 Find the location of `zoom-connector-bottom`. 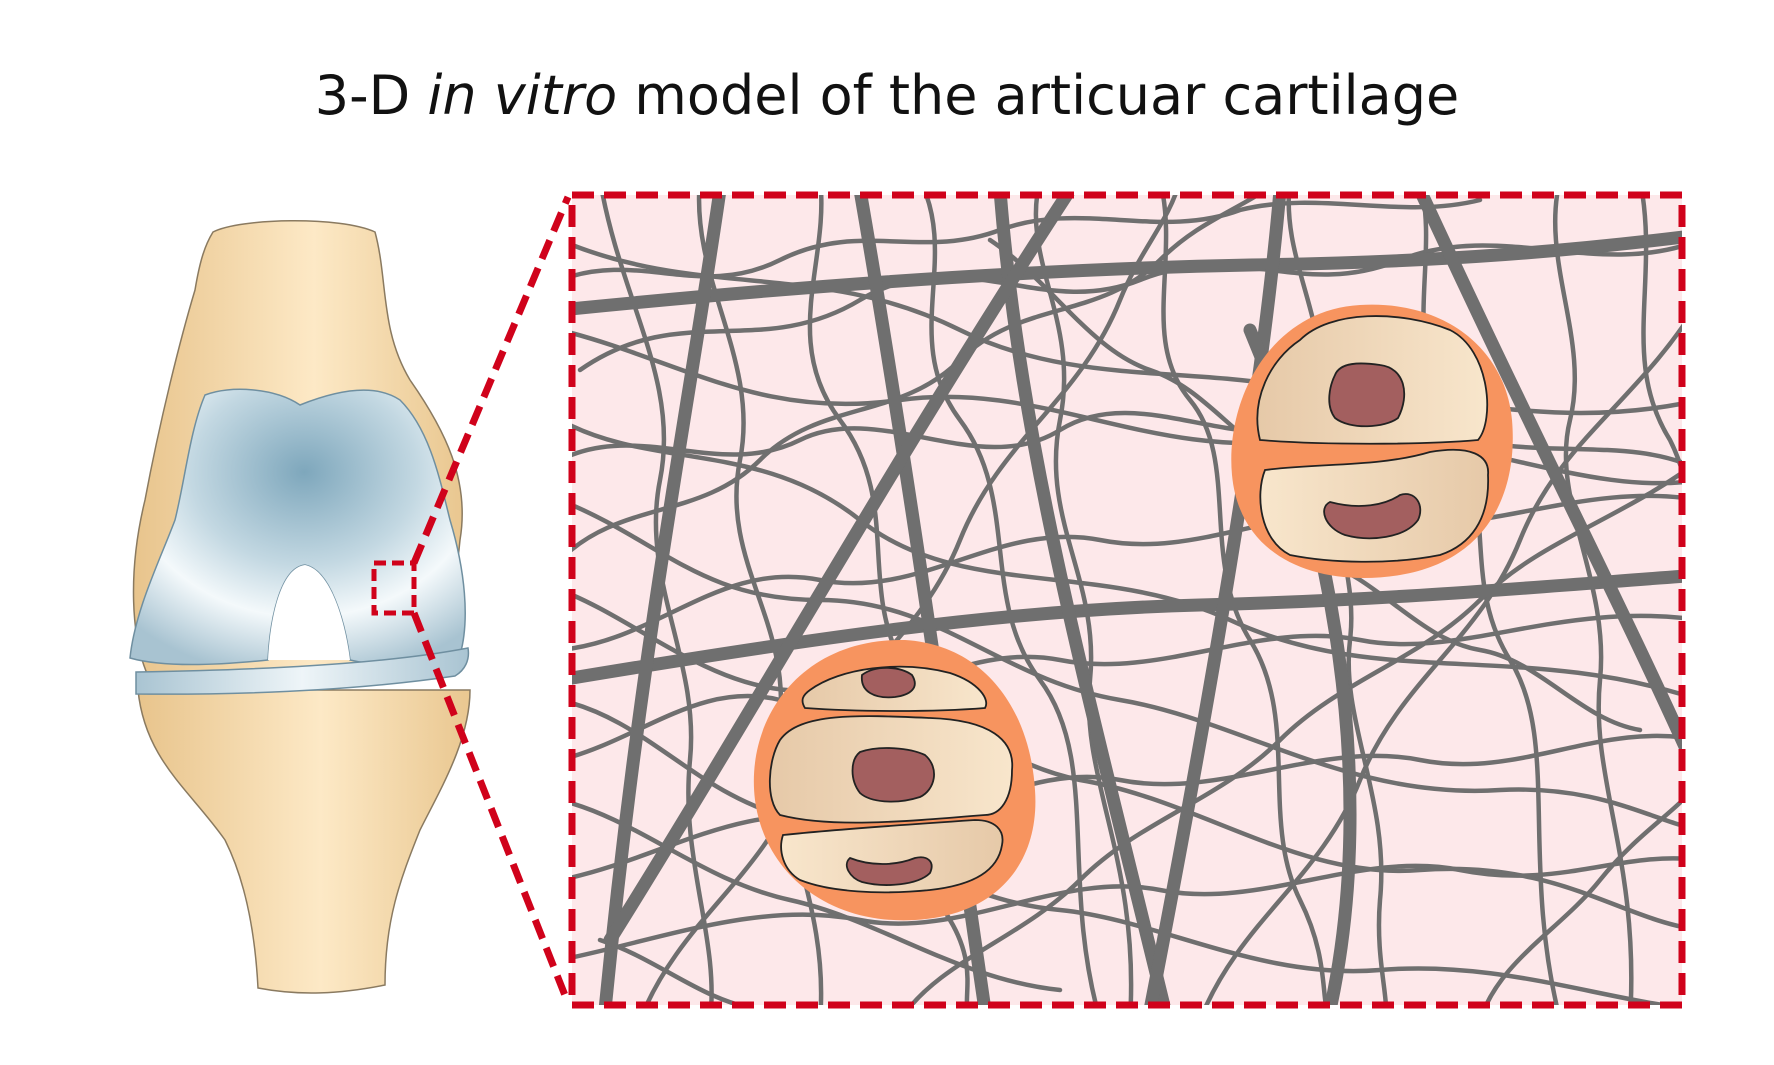

zoom-connector-bottom is located at coordinates (491, 808).